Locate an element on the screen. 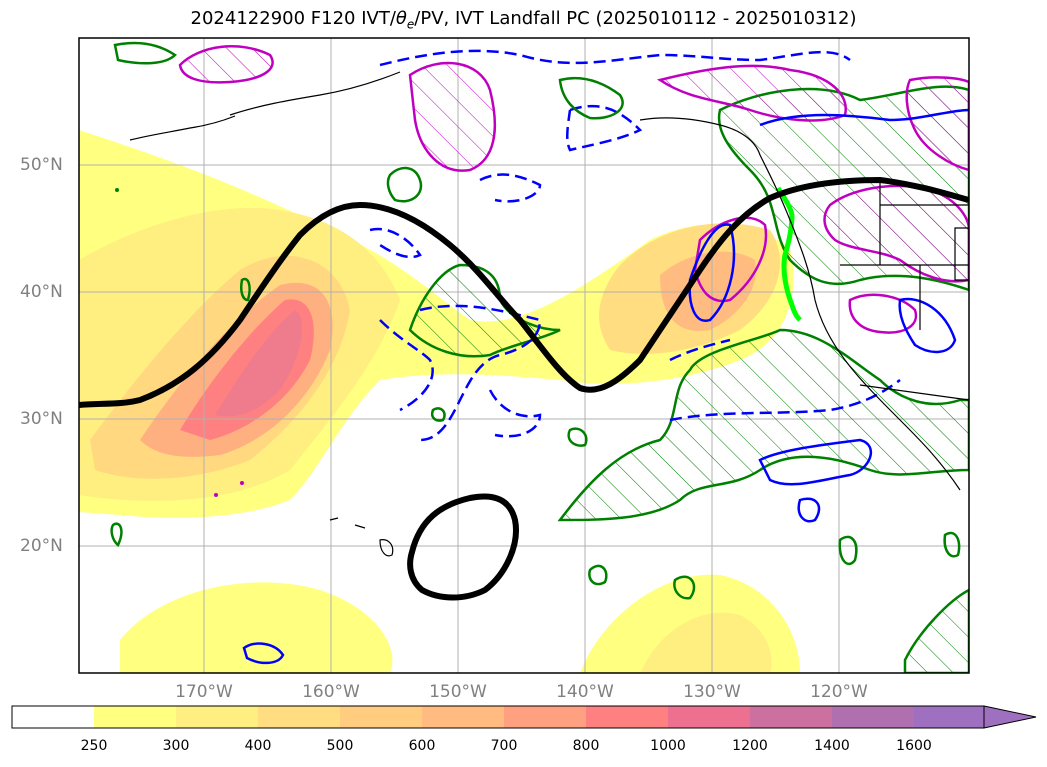  ivt-1000-region is located at coordinates (259, 363).